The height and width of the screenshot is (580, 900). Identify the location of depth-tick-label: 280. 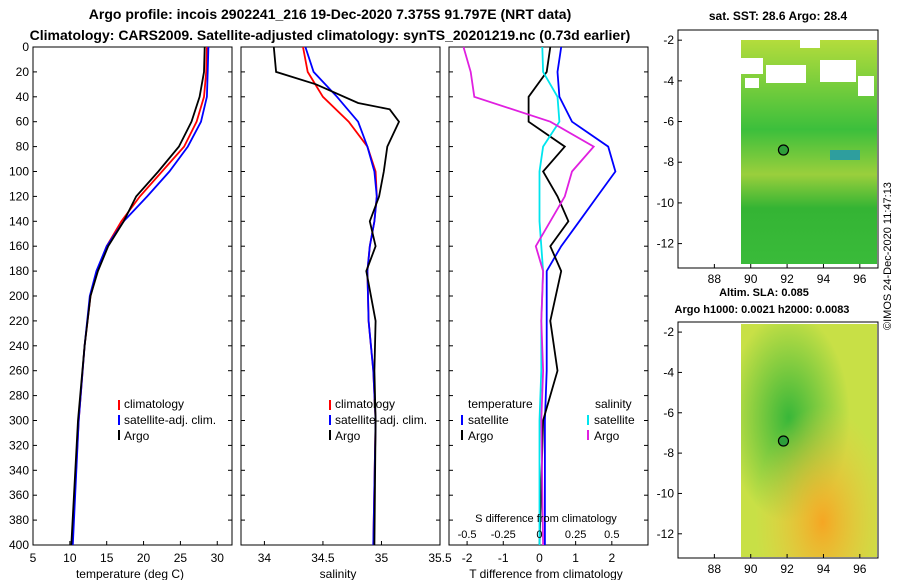
(19, 396).